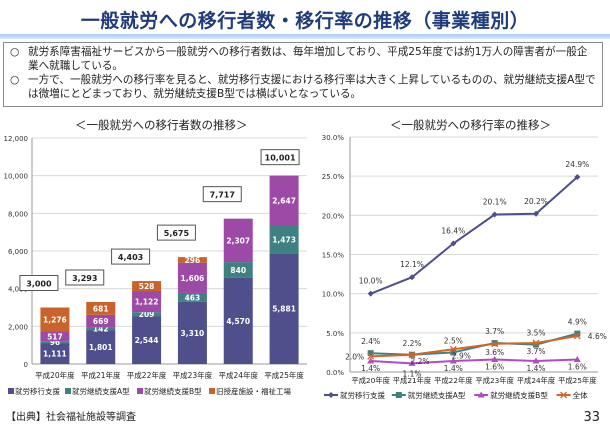 The image size is (610, 430). I want to click on data-label: 20.2%, so click(536, 201).